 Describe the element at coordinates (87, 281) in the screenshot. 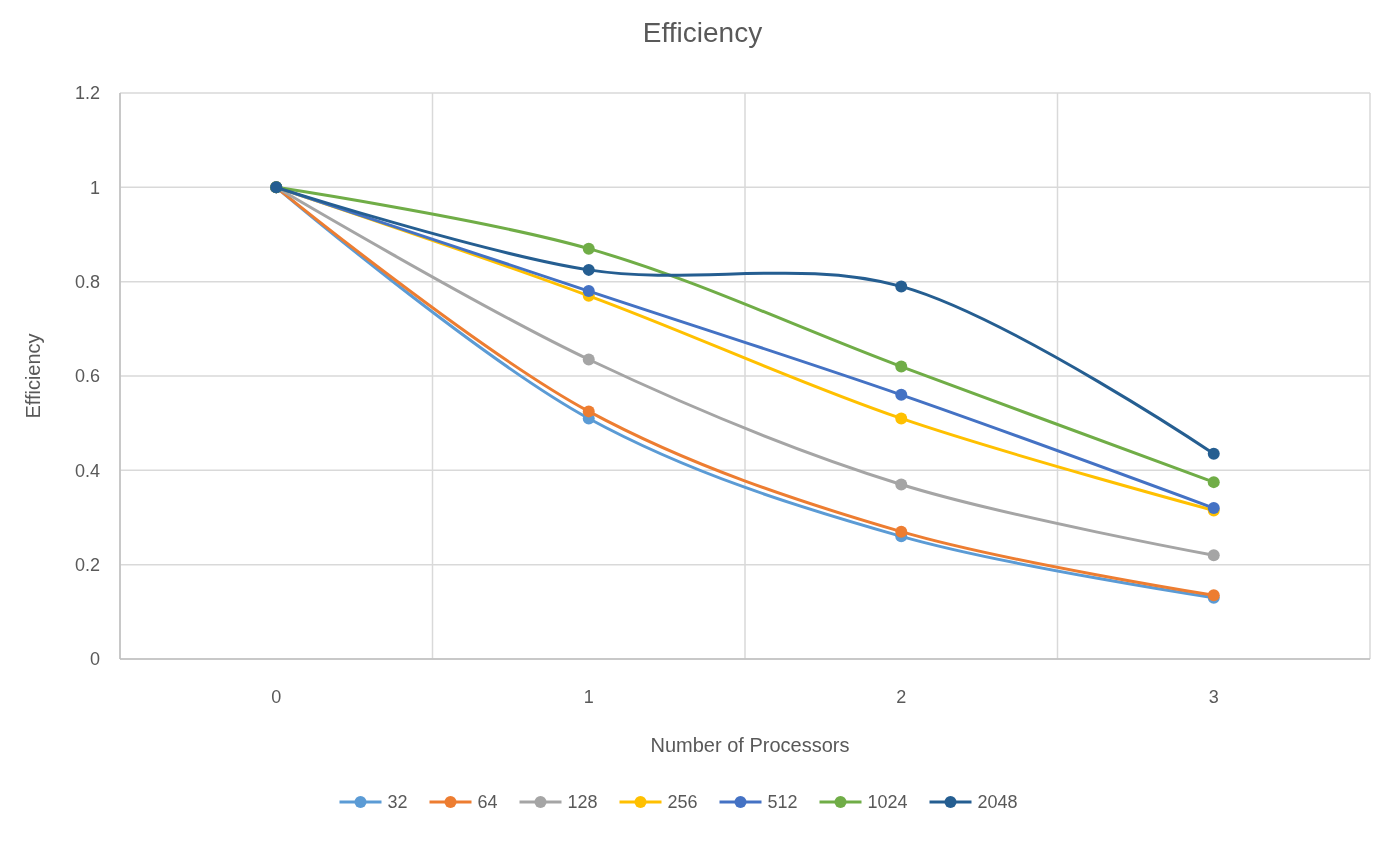

I see `y-tick-label: 0.8` at that location.